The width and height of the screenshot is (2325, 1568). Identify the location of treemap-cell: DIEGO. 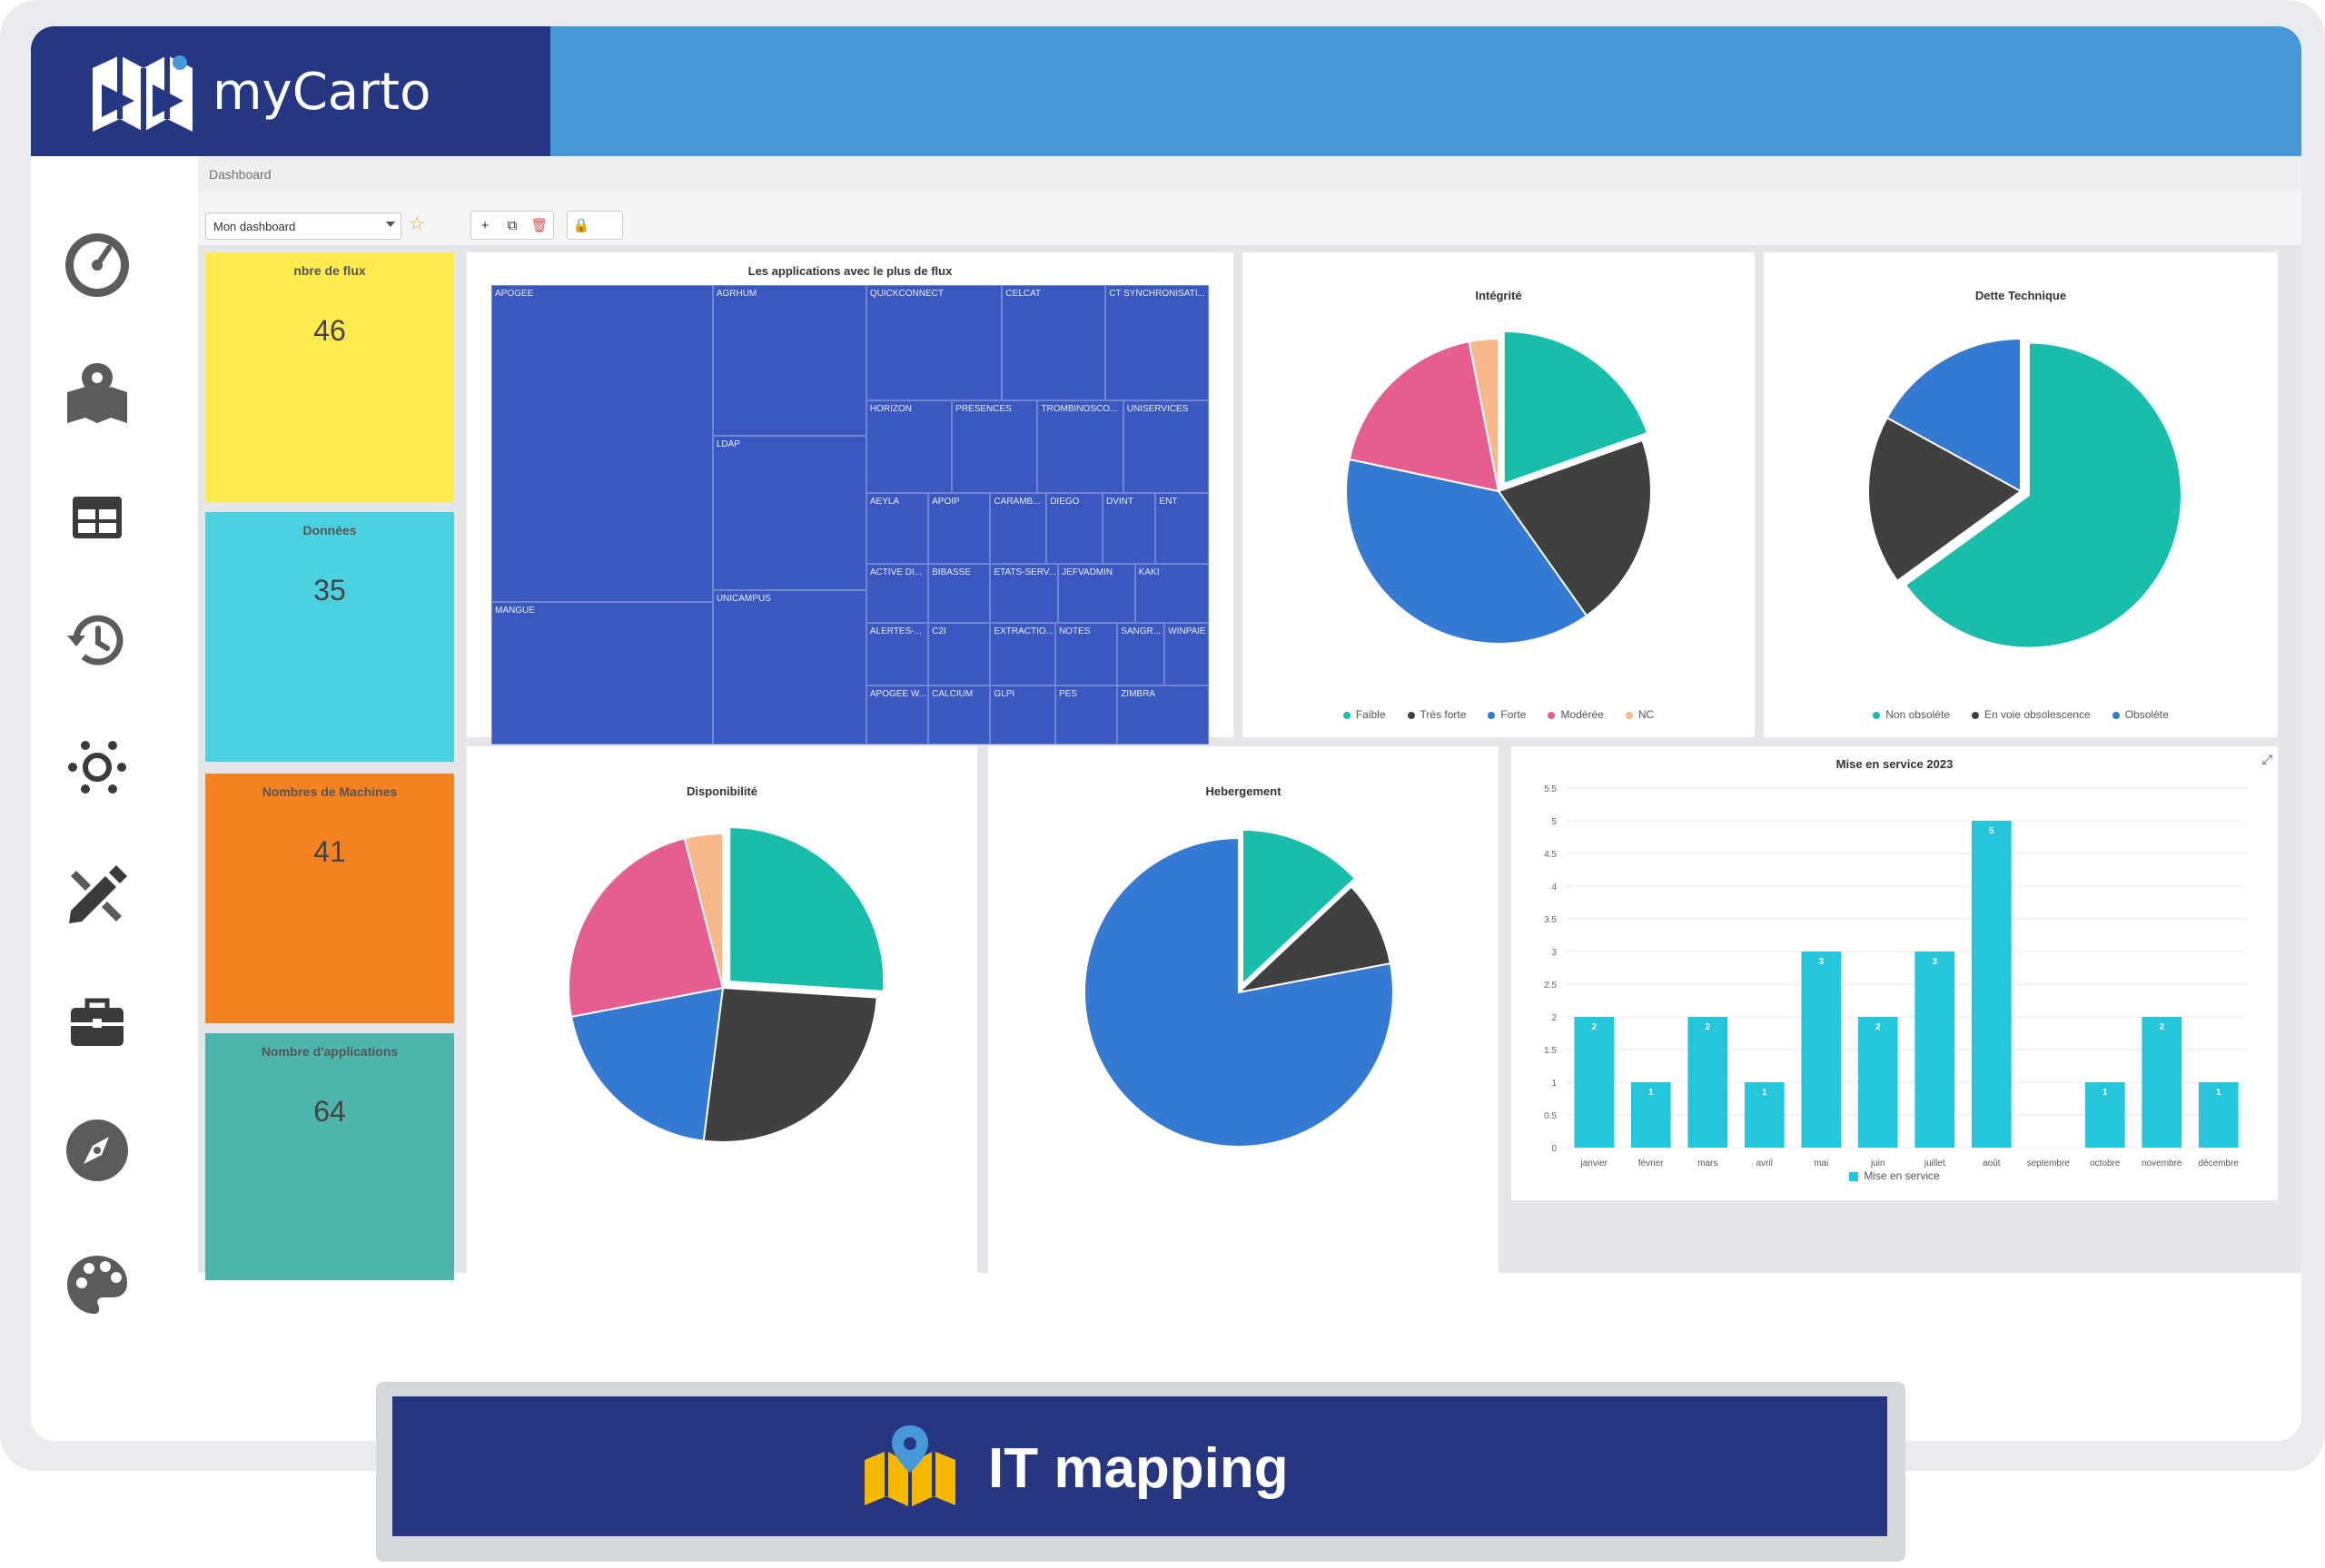
(1074, 528).